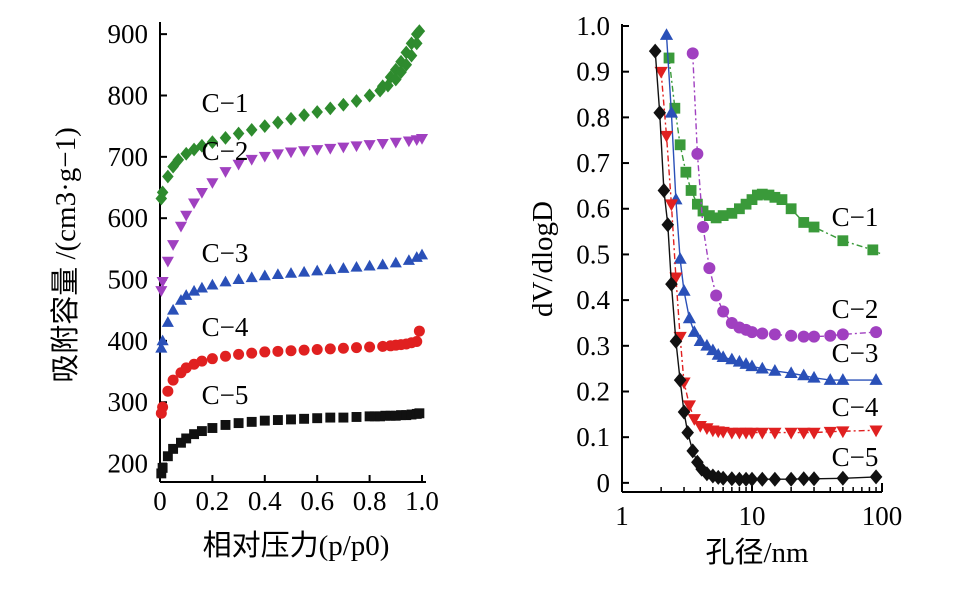 Image resolution: width=957 pixels, height=592 pixels. I want to click on y-axis-title: 吸附容量 /(cm3·g−1), so click(65, 255).